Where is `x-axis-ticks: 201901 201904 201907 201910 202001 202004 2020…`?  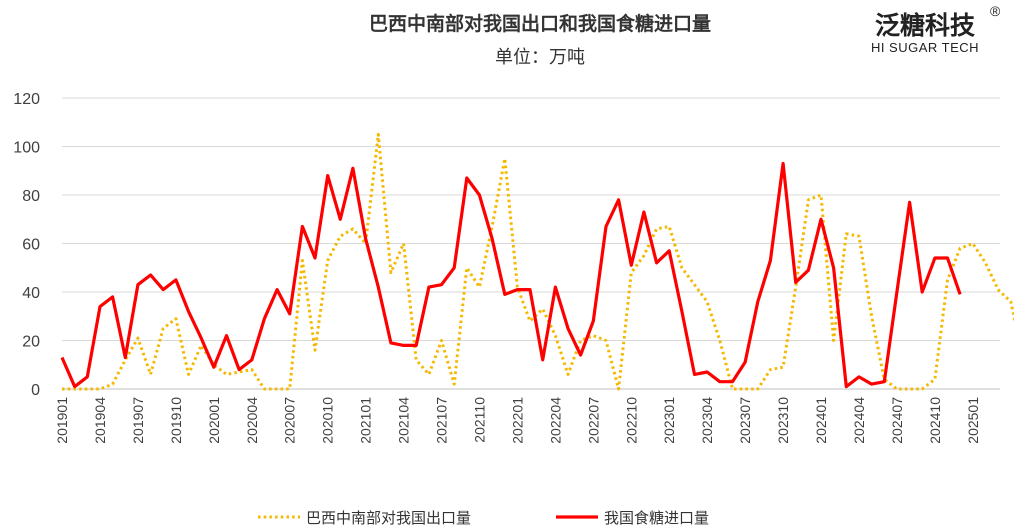 x-axis-ticks: 201901 201904 201907 201910 202001 202004 2020… is located at coordinates (517, 420).